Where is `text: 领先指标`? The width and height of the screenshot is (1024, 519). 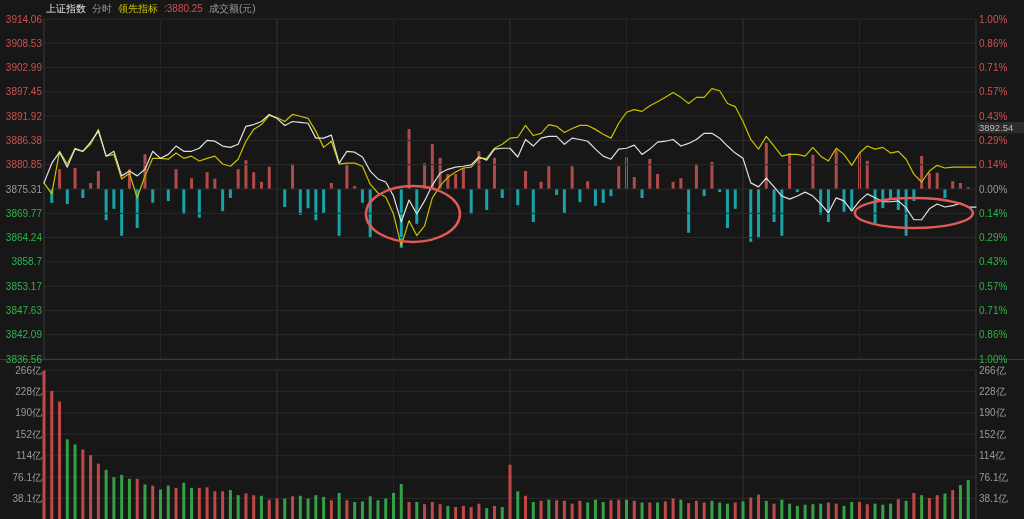 text: 领先指标 is located at coordinates (138, 8).